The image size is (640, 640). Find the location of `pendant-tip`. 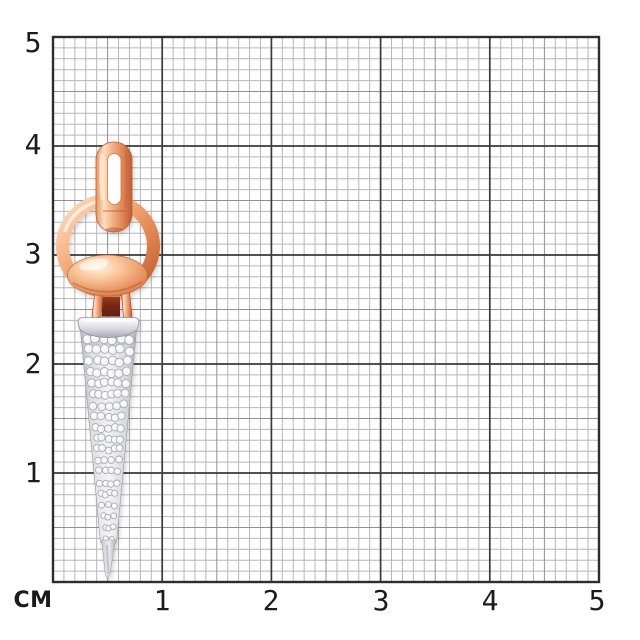

pendant-tip is located at coordinates (108, 560).